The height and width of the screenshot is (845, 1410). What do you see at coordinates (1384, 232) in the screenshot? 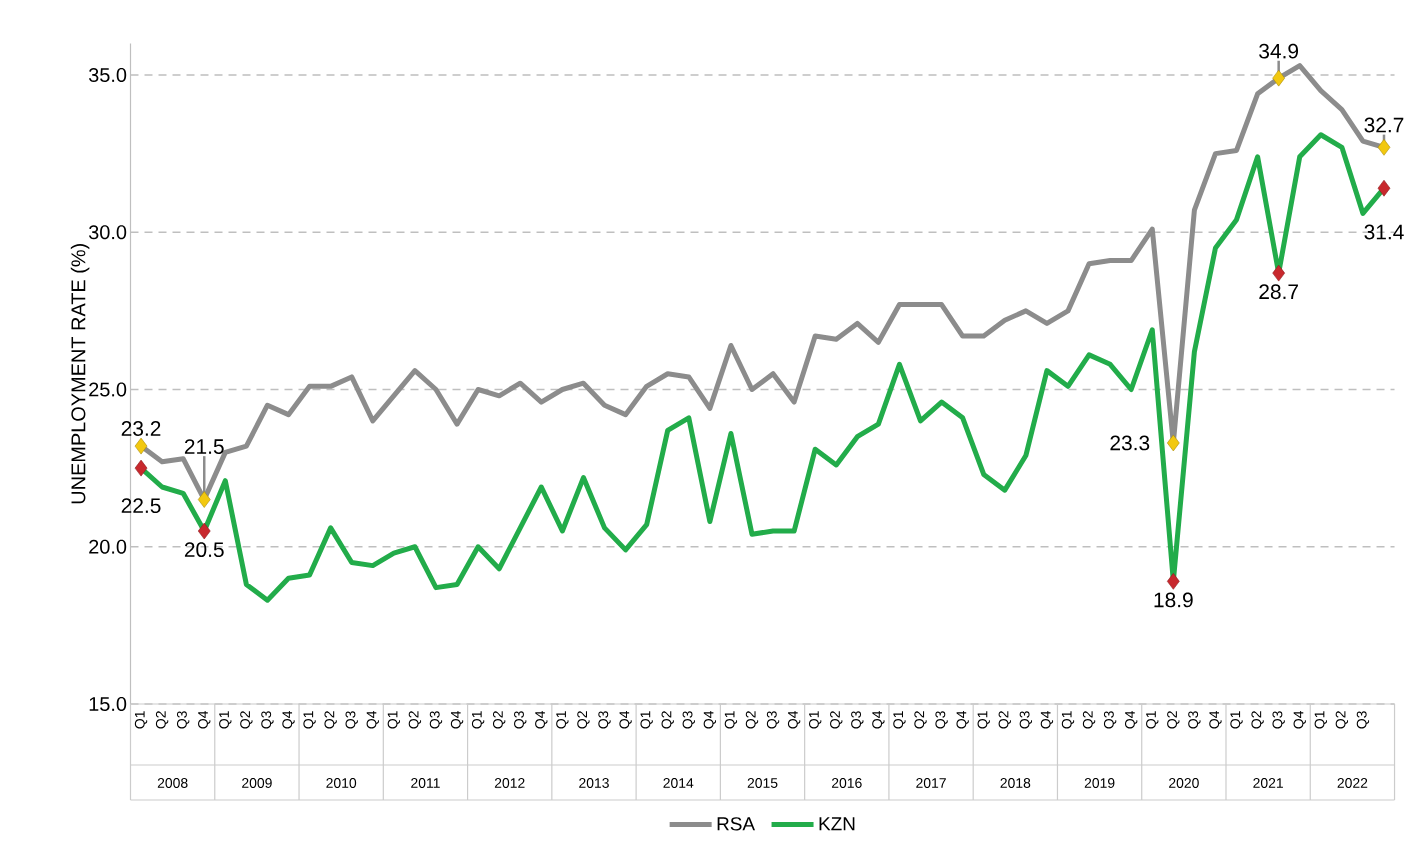
I see `data-label: 31.4` at bounding box center [1384, 232].